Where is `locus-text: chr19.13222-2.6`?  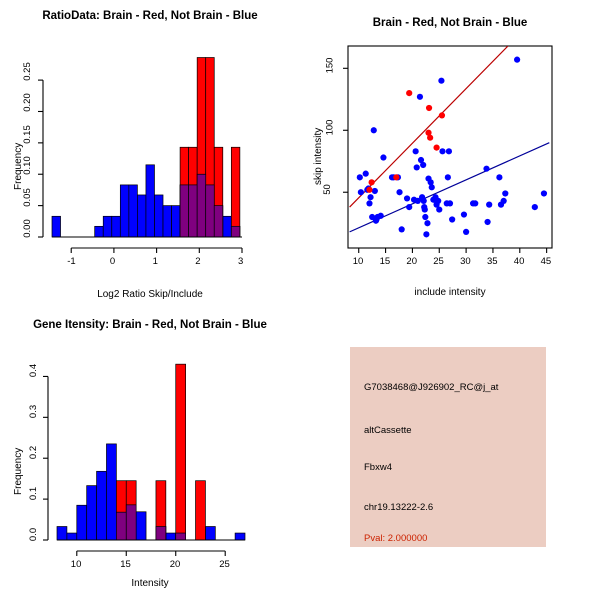 locus-text: chr19.13222-2.6 is located at coordinates (399, 507).